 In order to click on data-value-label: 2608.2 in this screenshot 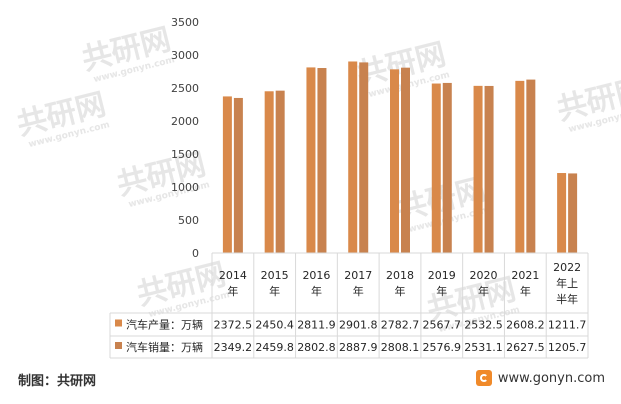, I will do `click(525, 325)`.